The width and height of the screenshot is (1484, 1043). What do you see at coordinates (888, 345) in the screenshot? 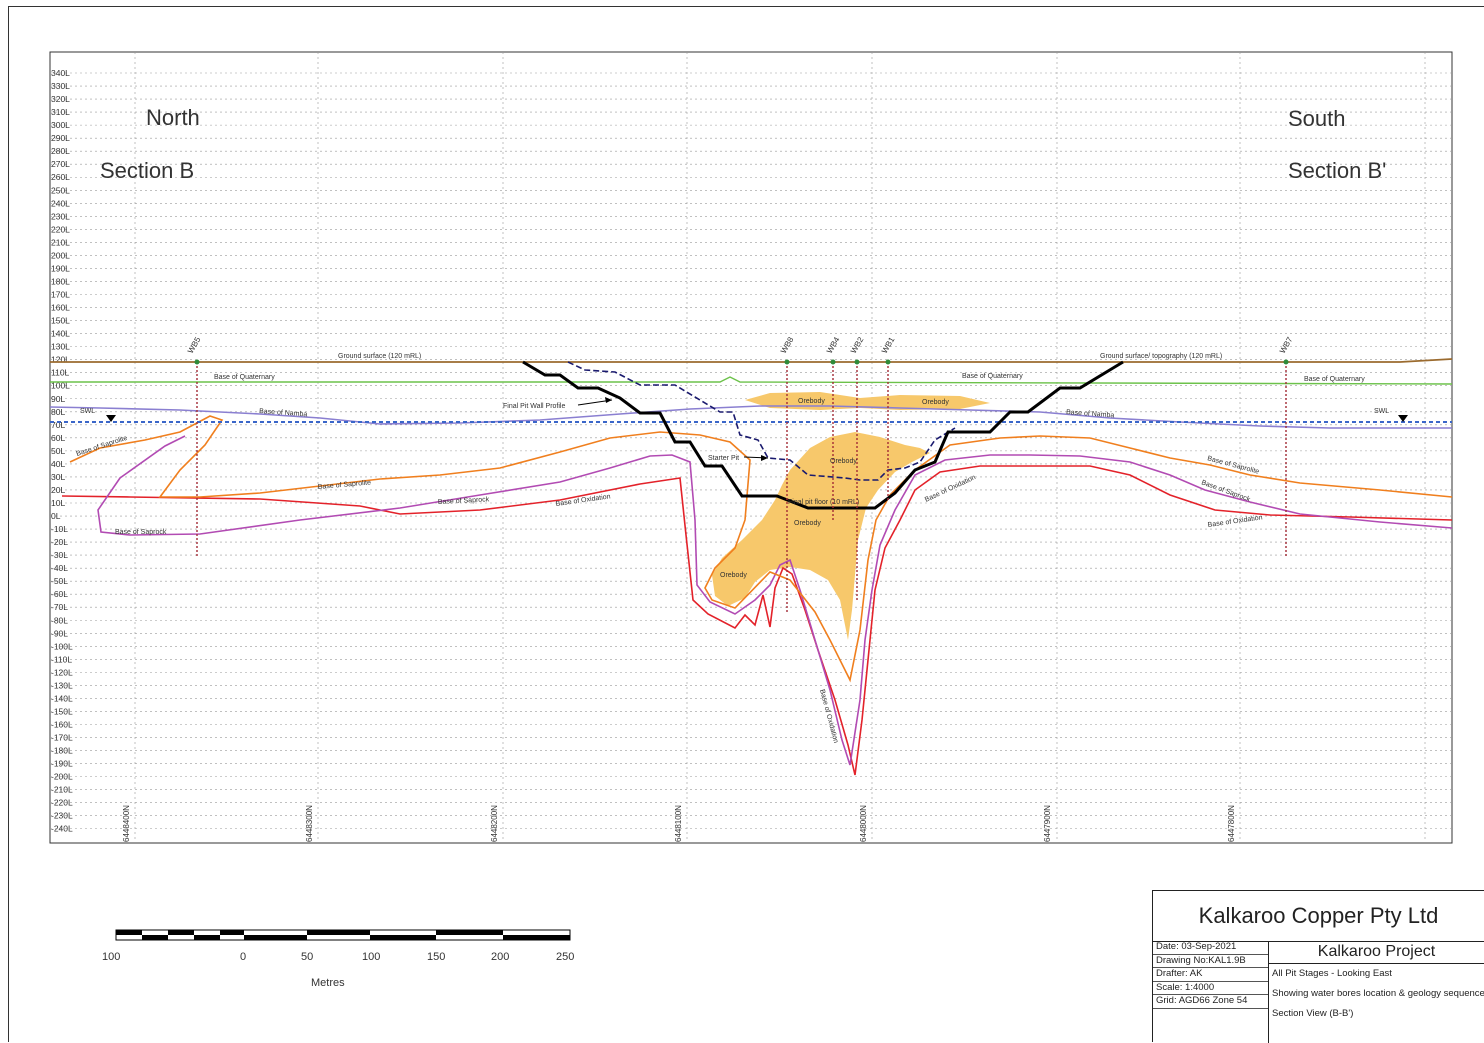
I see `bore-wb1-label: WB1` at bounding box center [888, 345].